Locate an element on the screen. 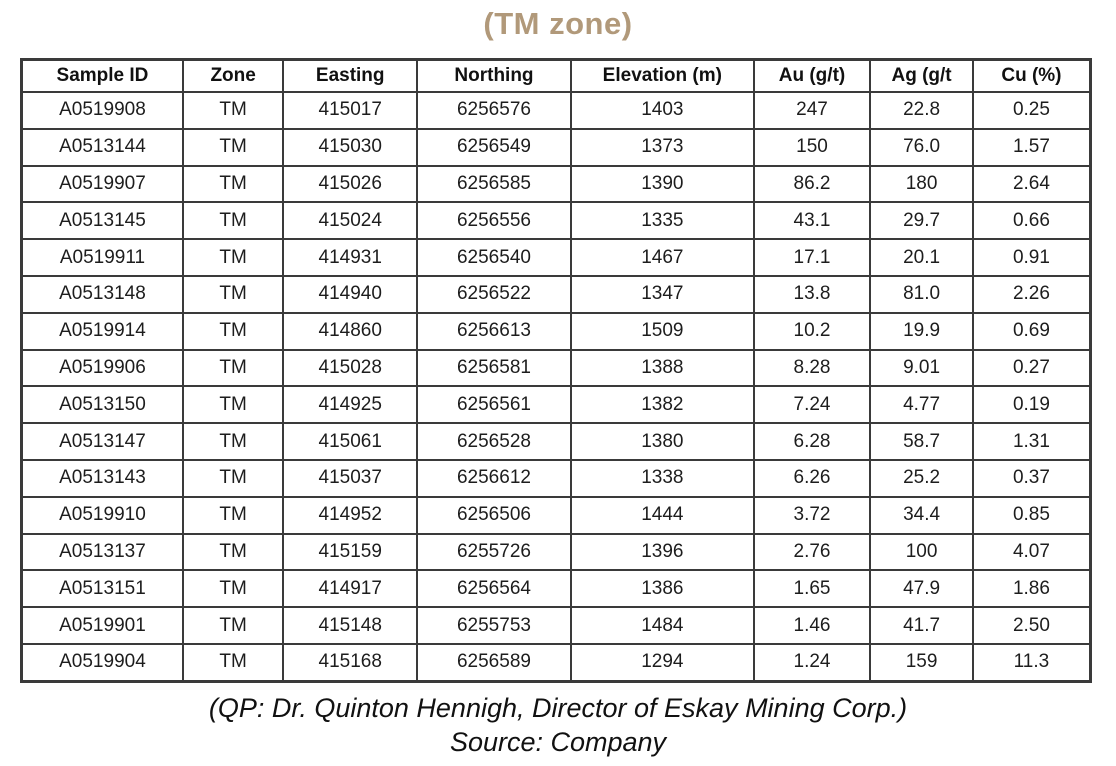  cell: 180 is located at coordinates (921, 184).